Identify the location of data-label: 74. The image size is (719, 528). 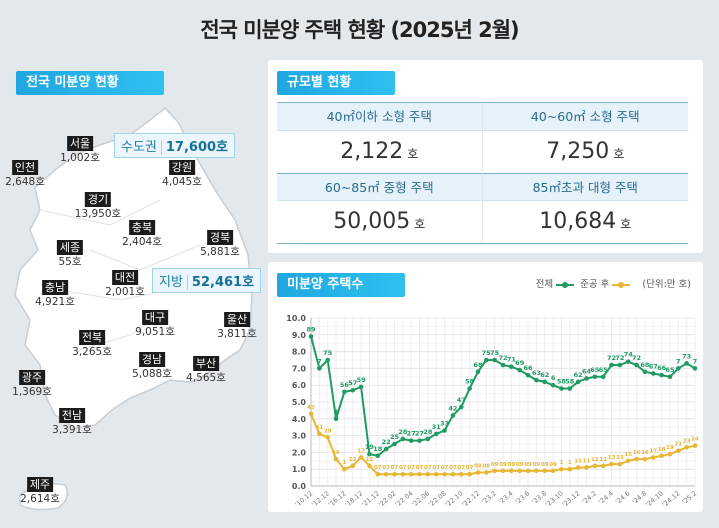
(629, 355).